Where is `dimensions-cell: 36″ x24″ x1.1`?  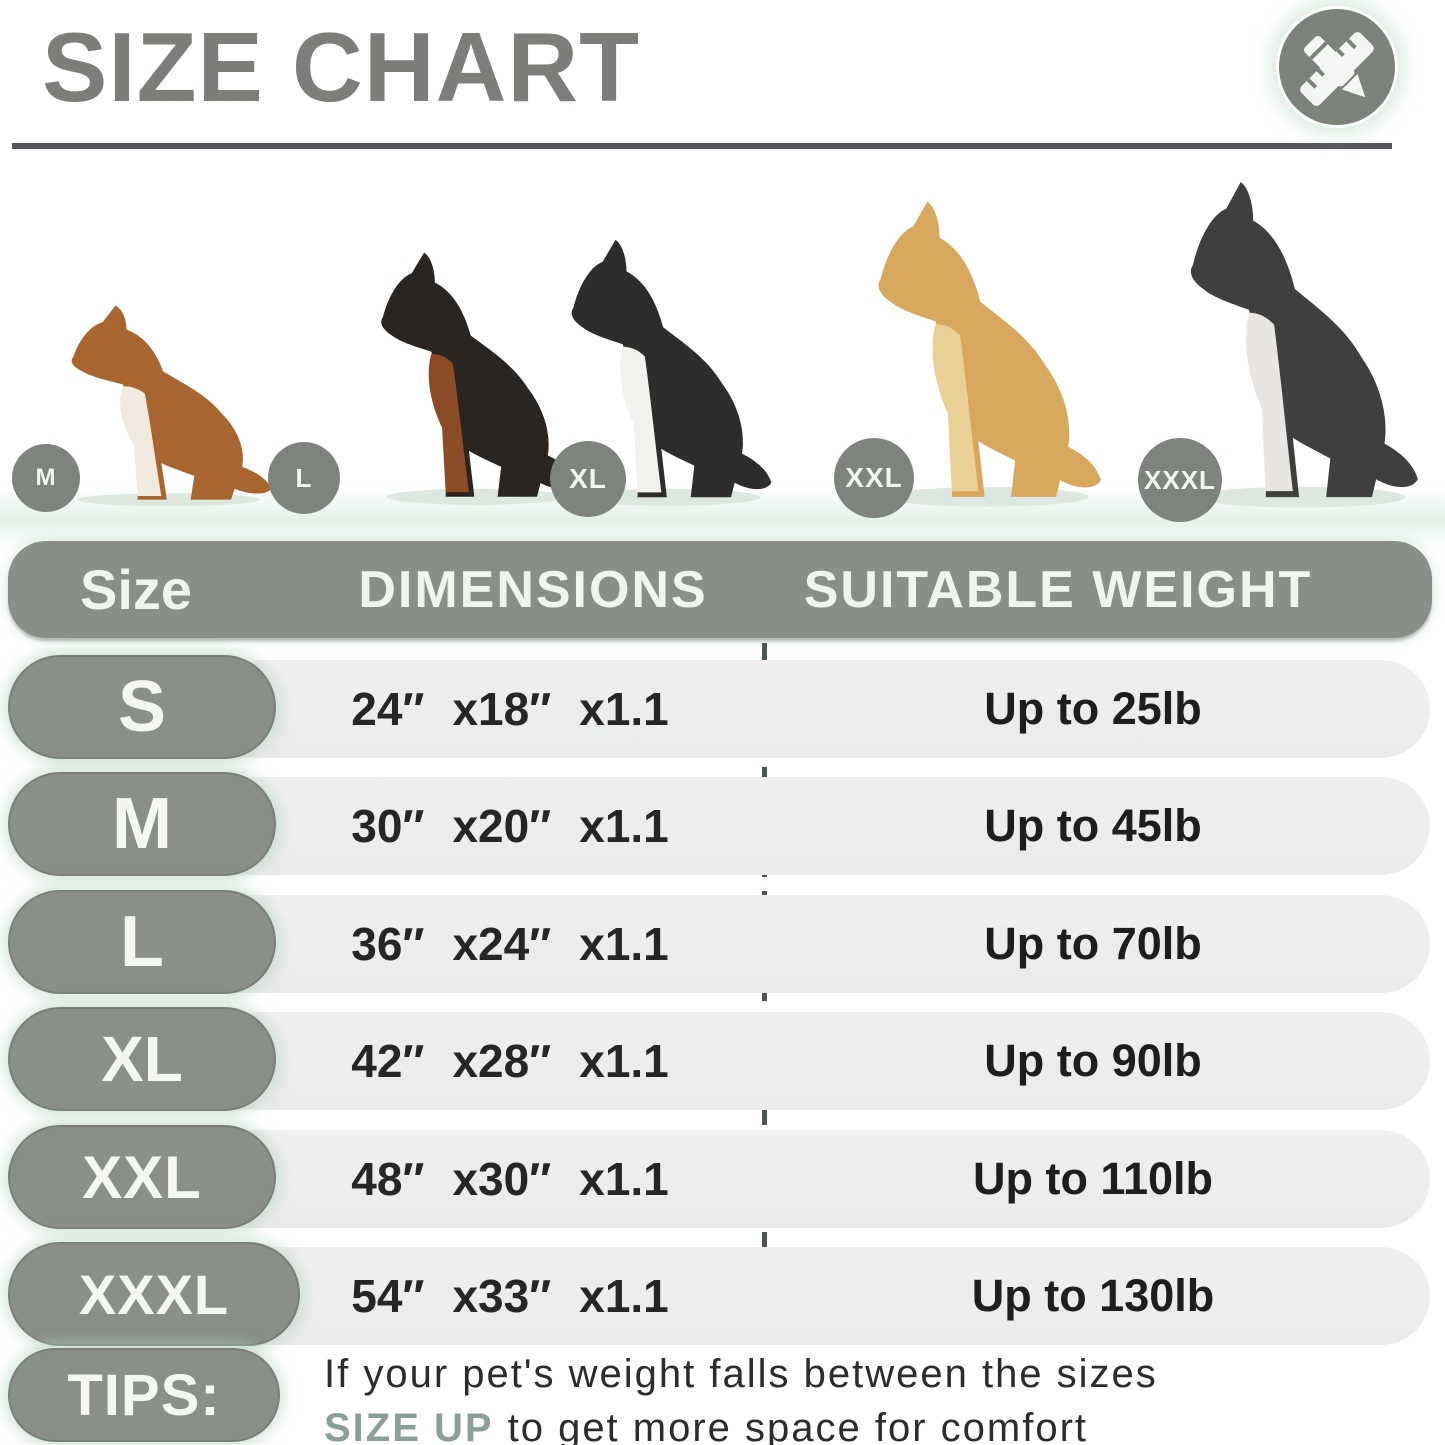
dimensions-cell: 36″ x24″ x1.1 is located at coordinates (510, 944).